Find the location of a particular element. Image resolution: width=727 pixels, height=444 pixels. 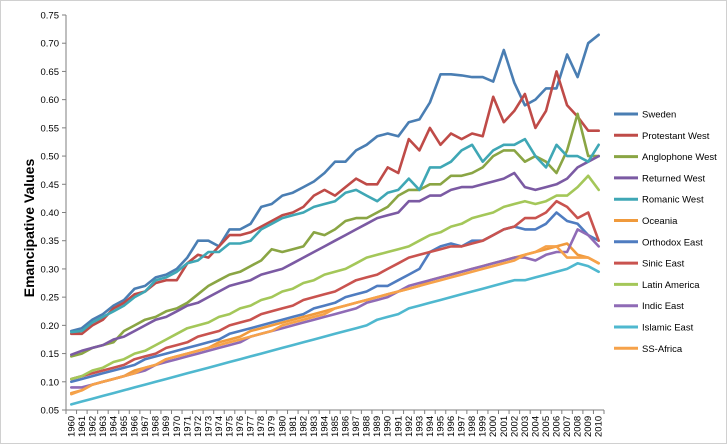

x-tick-label: 1972 is located at coordinates (198, 426).